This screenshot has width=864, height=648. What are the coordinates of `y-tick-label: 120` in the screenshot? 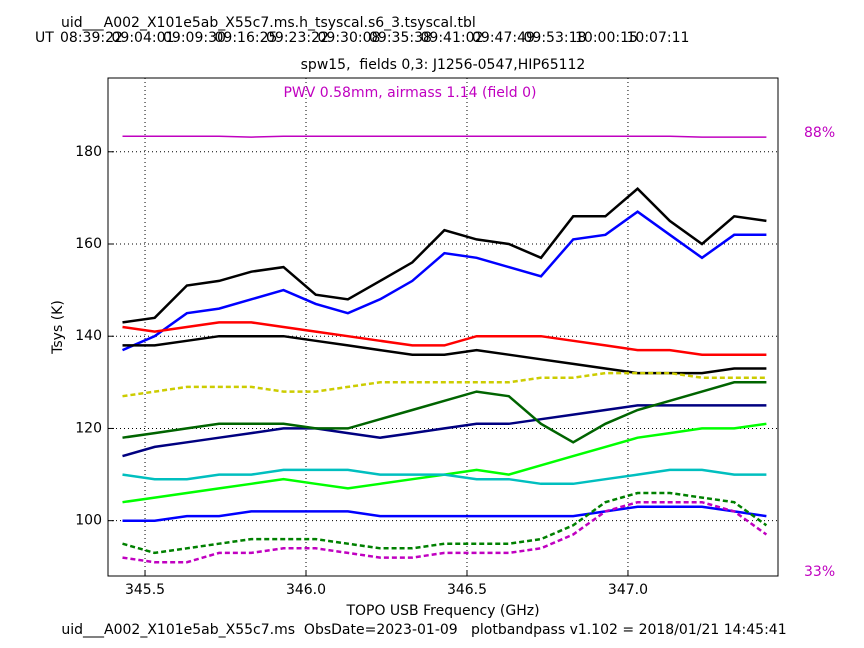 It's located at (88, 428).